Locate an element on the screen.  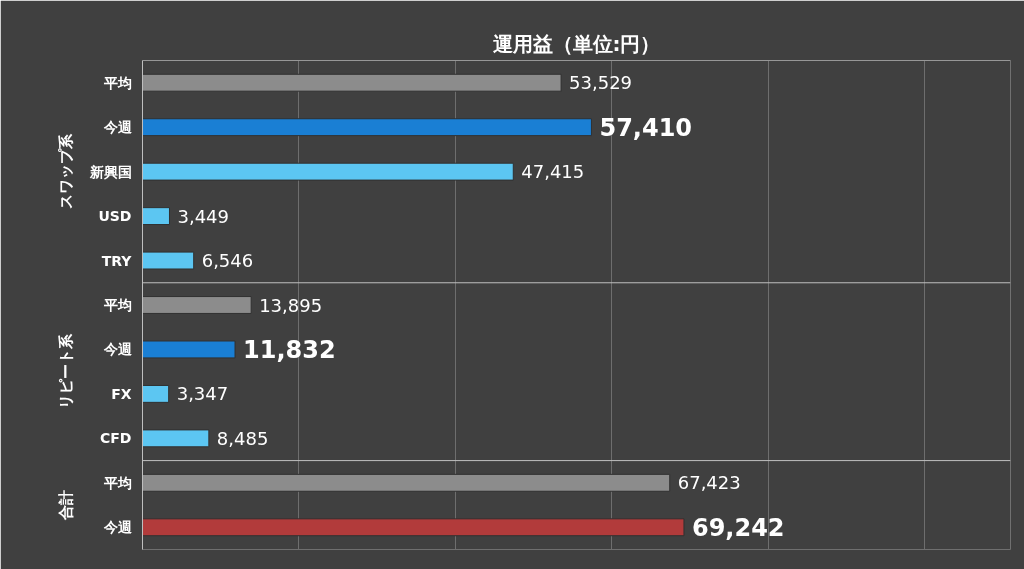
text: 合計 is located at coordinates (66, 506).